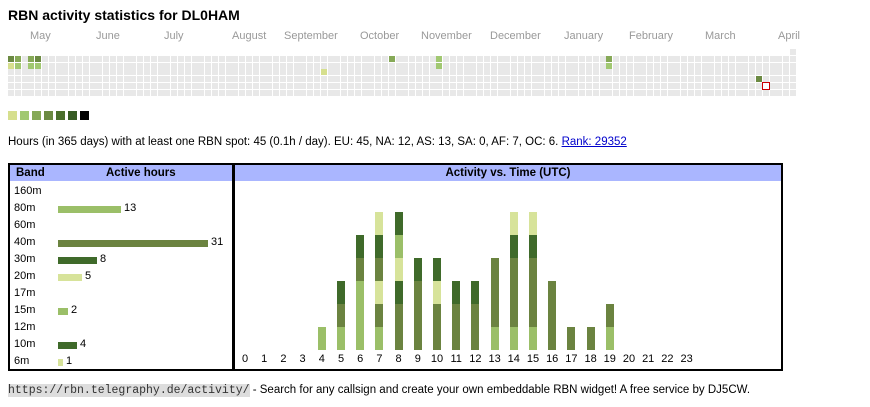 The width and height of the screenshot is (870, 407). Describe the element at coordinates (475, 359) in the screenshot. I see `hour-label-12: 12` at that location.